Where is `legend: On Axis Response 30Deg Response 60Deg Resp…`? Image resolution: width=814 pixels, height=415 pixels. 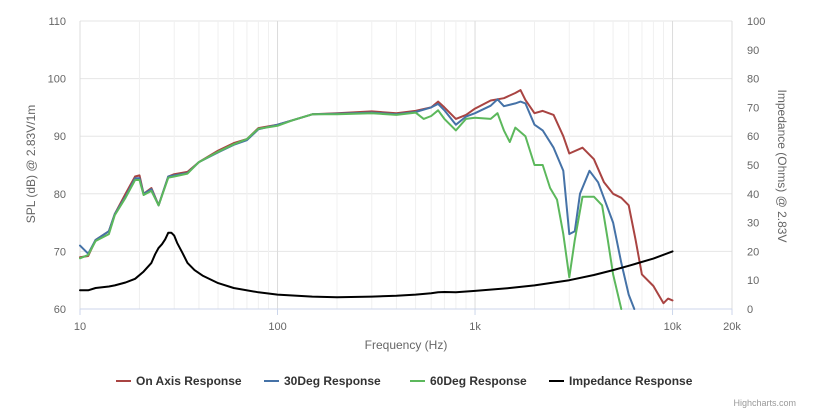
legend: On Axis Response 30Deg Response 60Deg Resp… is located at coordinates (404, 381).